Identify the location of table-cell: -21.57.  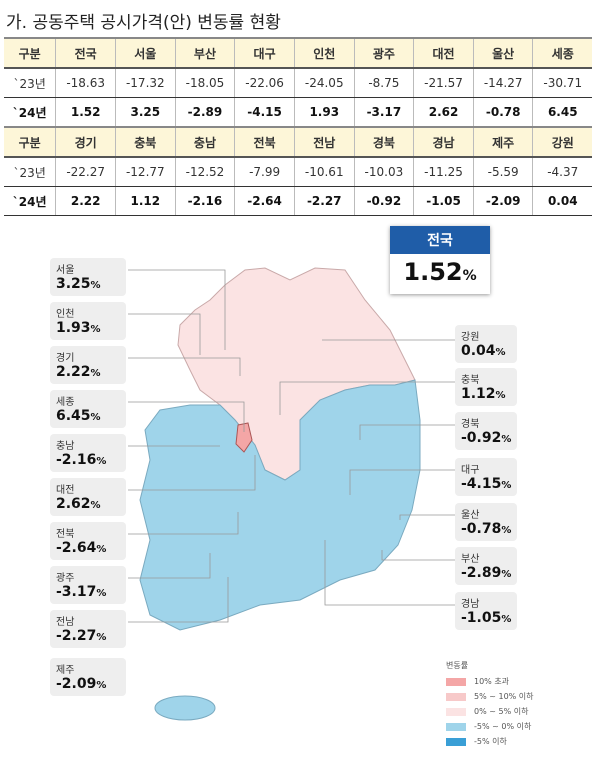
(443, 83).